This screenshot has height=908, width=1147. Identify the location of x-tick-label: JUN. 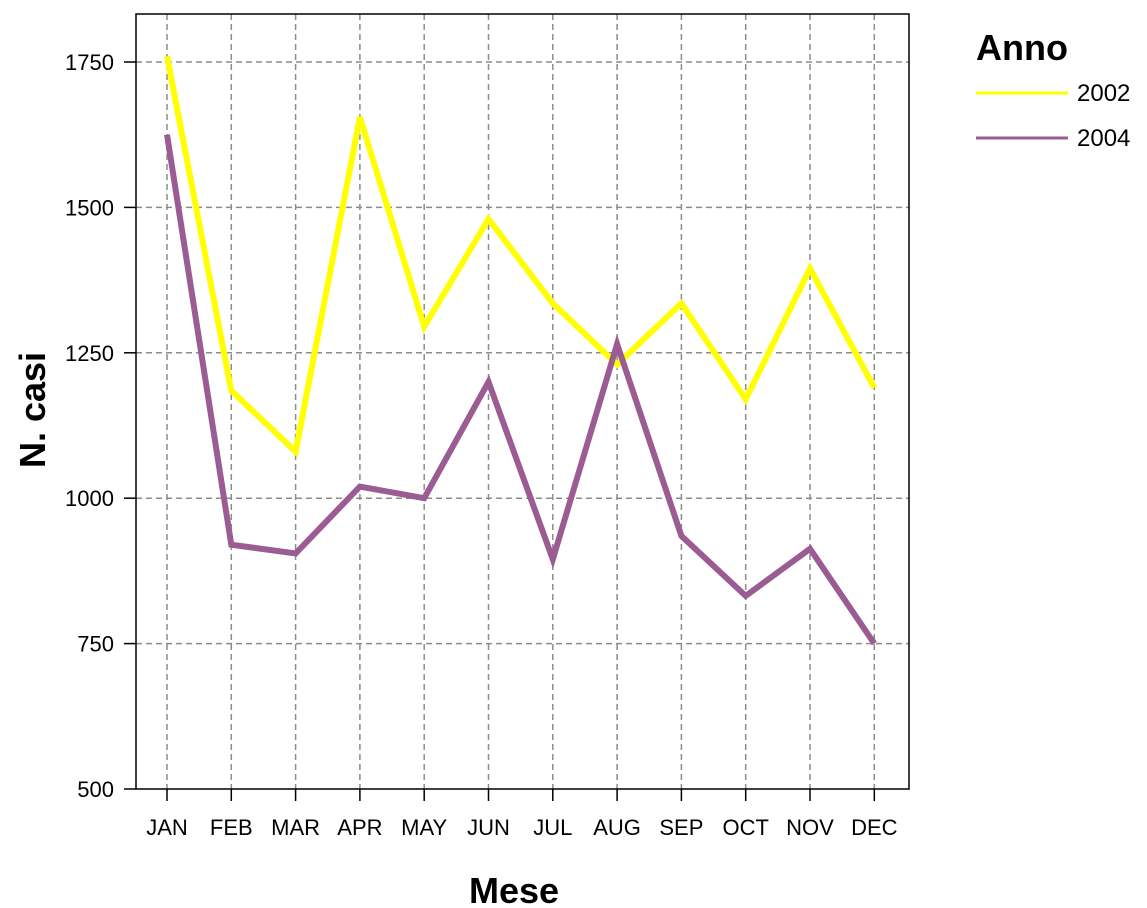
(488, 827).